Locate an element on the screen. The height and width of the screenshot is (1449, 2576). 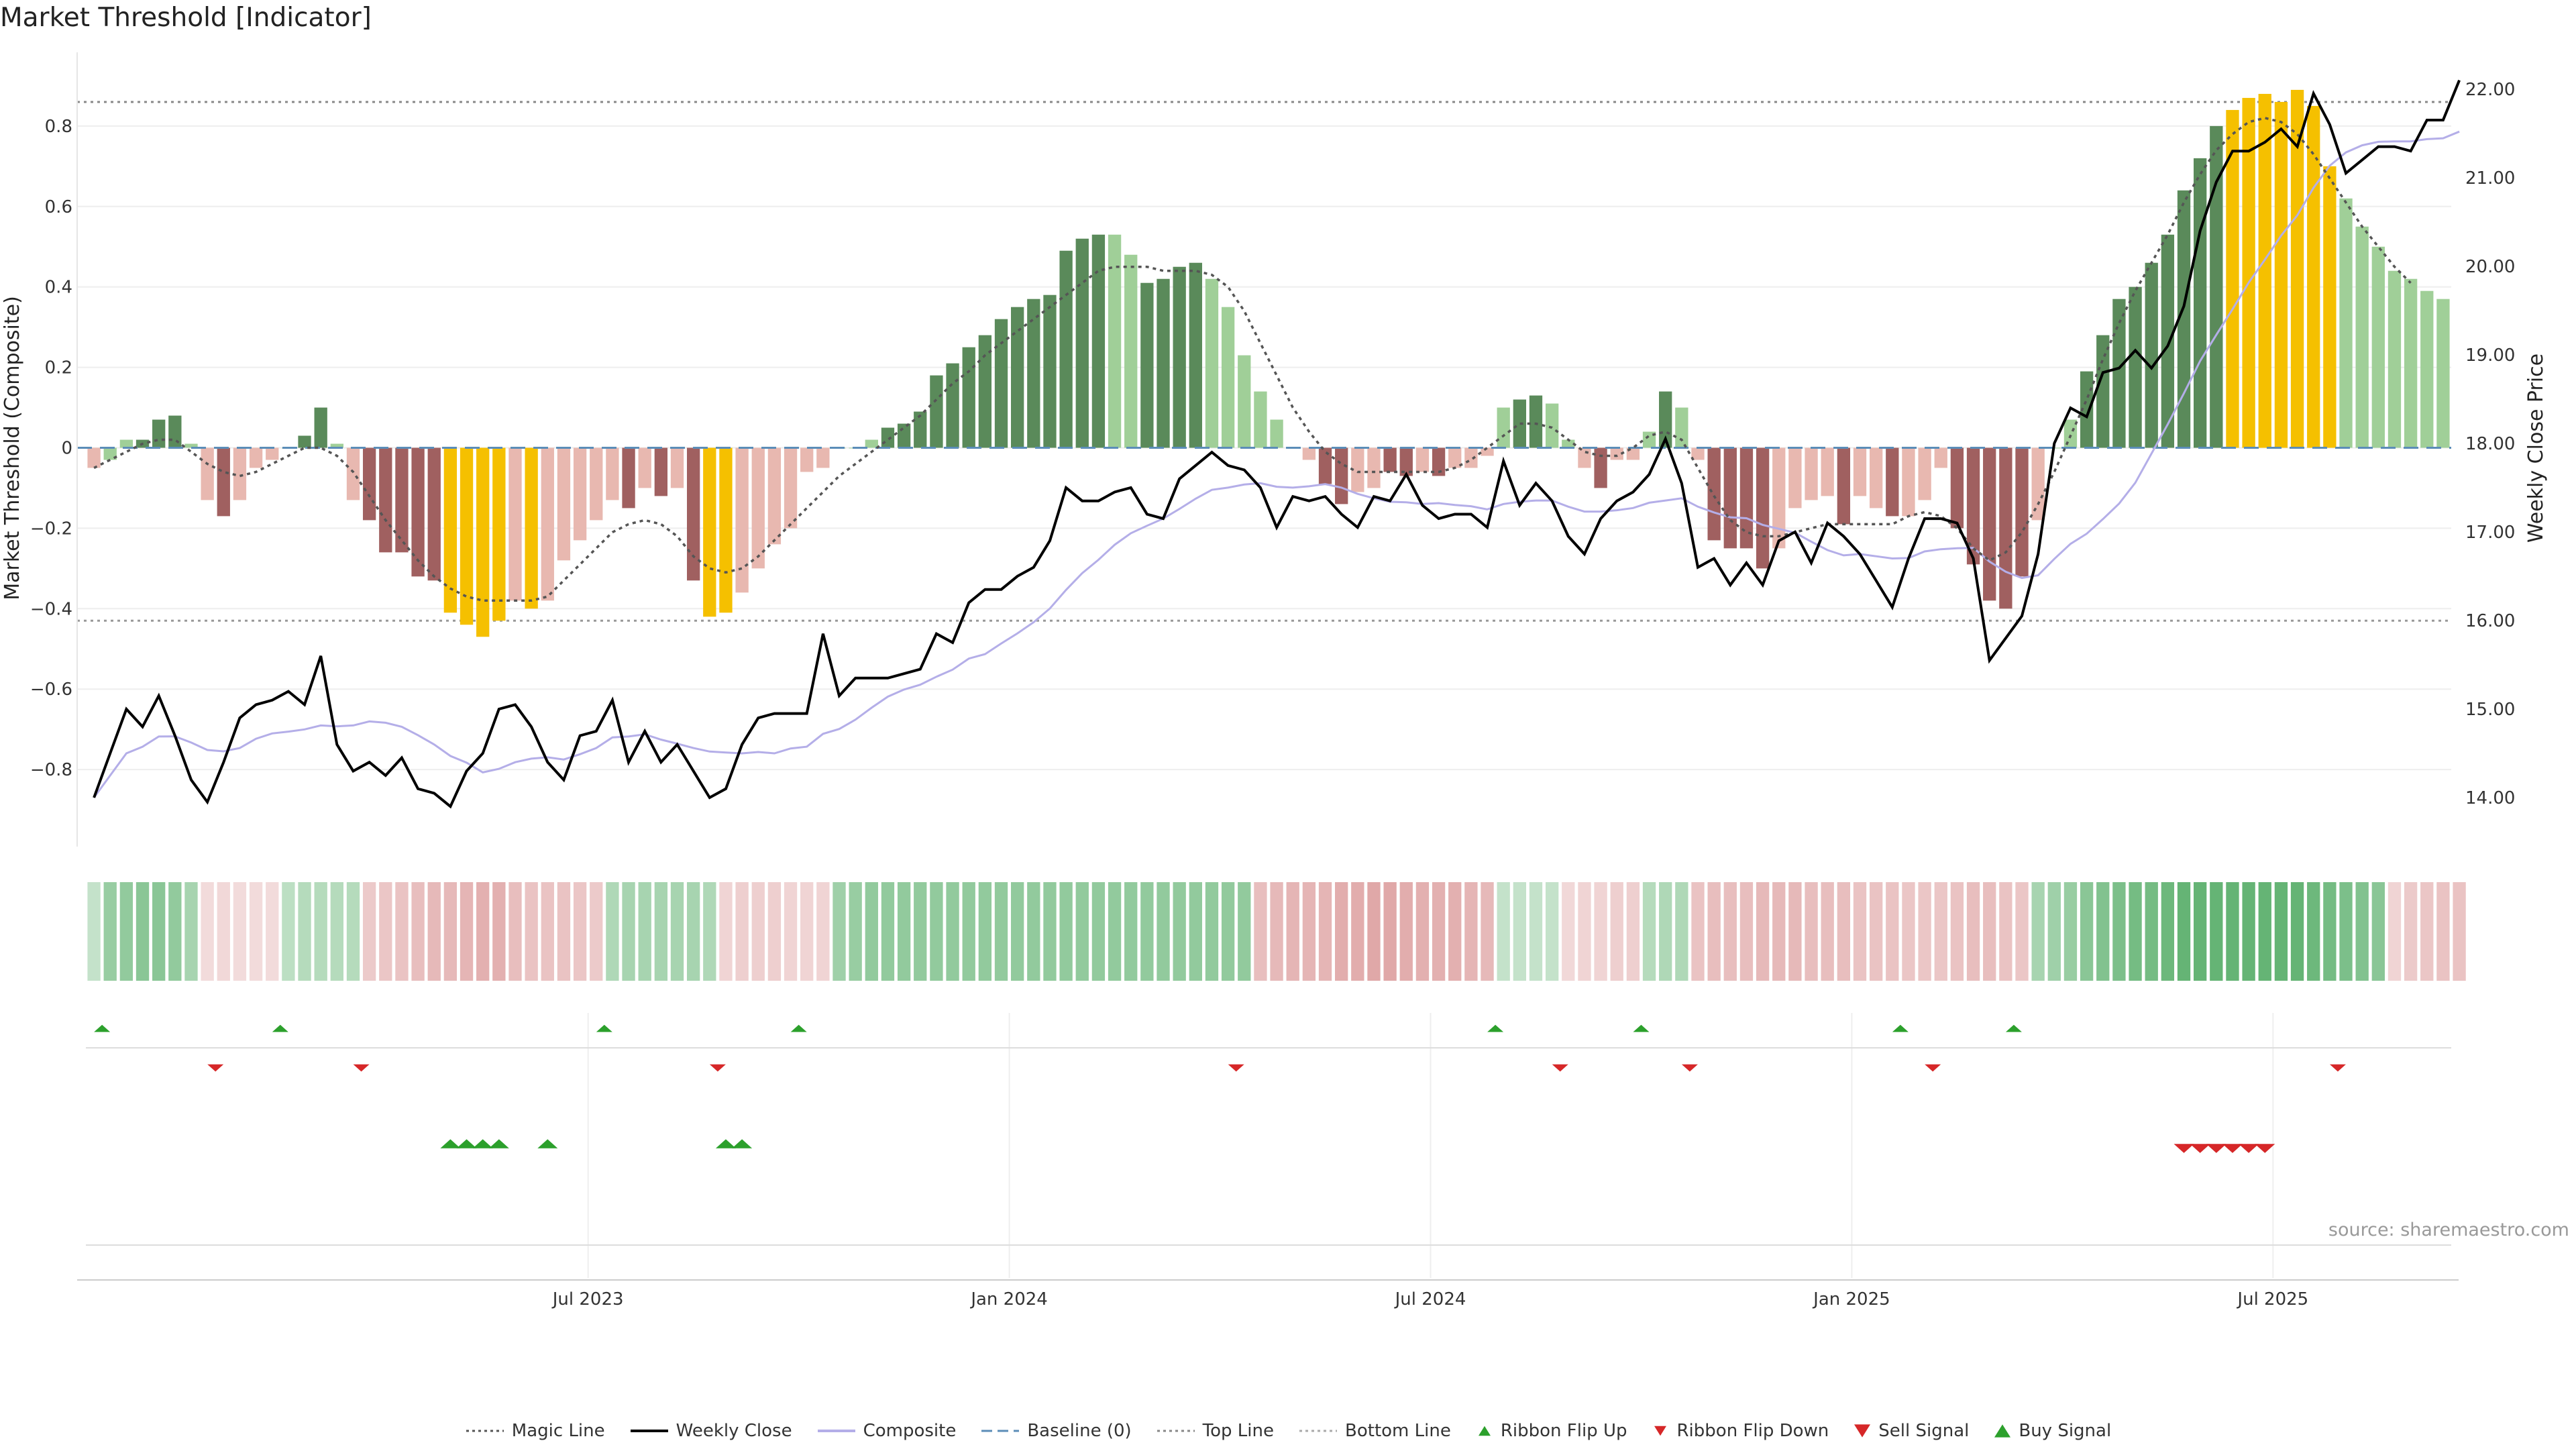
left-tick-label: −0.6 is located at coordinates (51, 690).